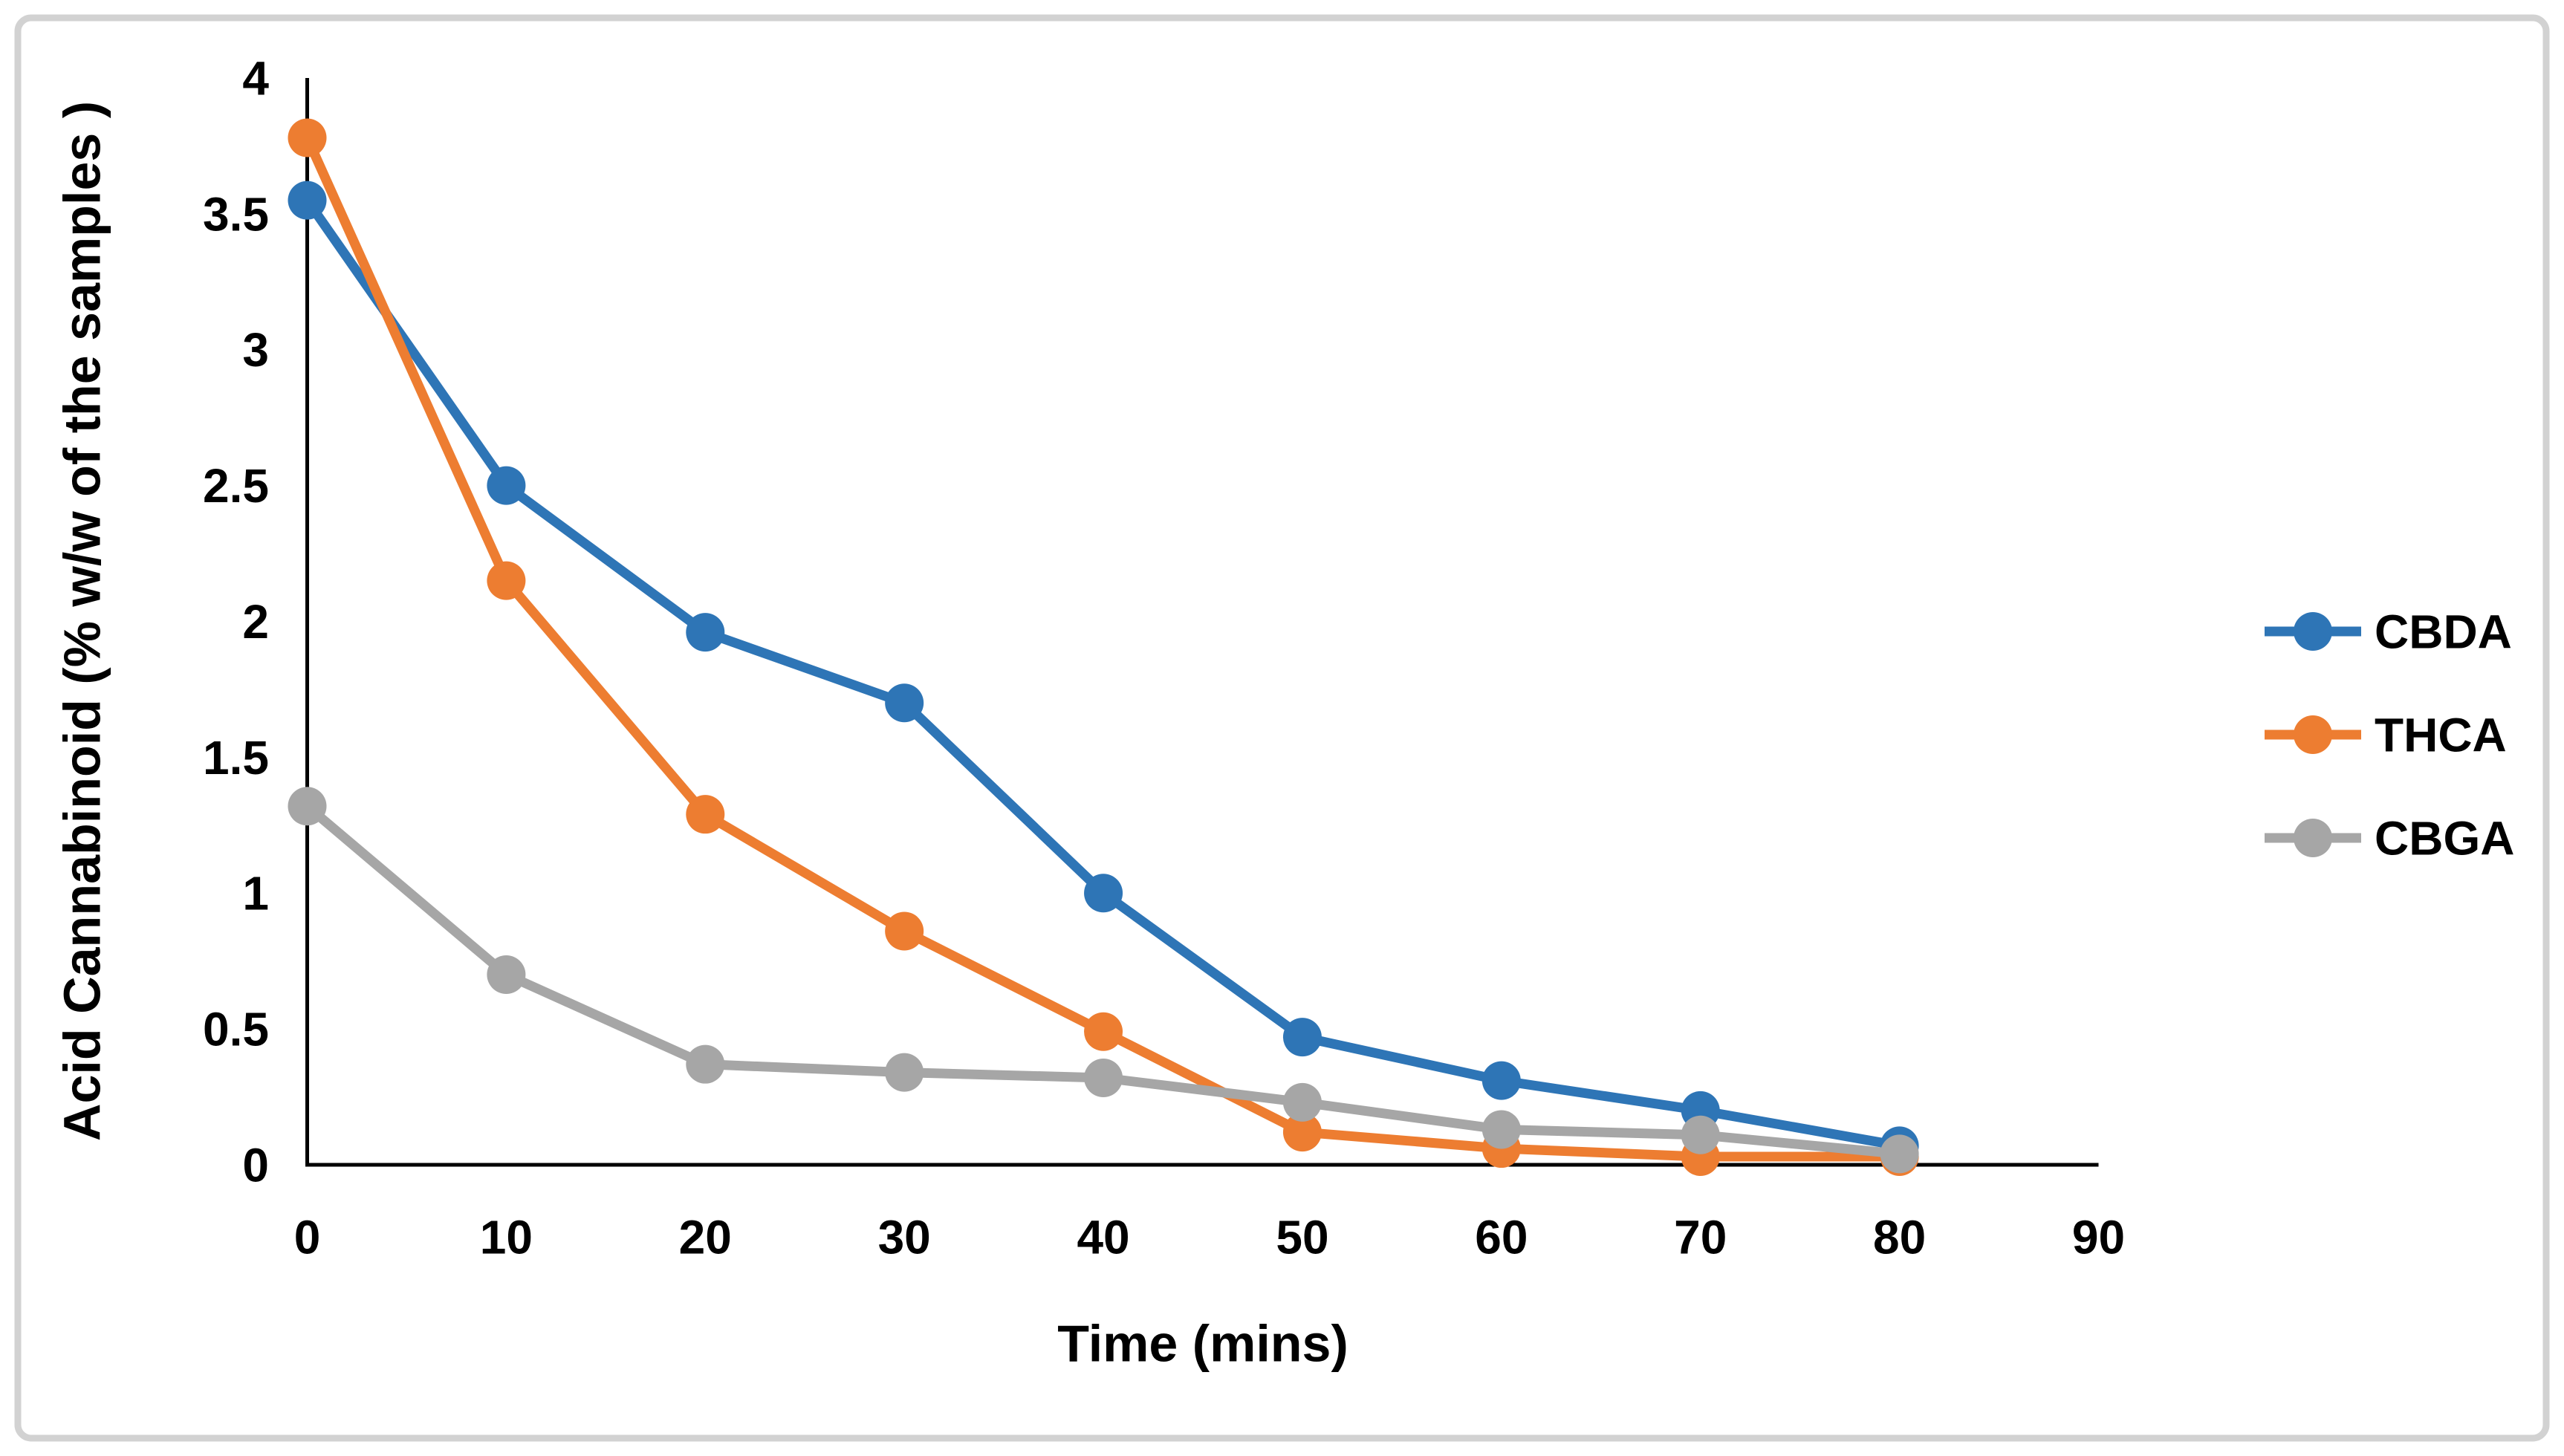 Image resolution: width=2564 pixels, height=1456 pixels. What do you see at coordinates (2313, 735) in the screenshot?
I see `legend-marker-thca` at bounding box center [2313, 735].